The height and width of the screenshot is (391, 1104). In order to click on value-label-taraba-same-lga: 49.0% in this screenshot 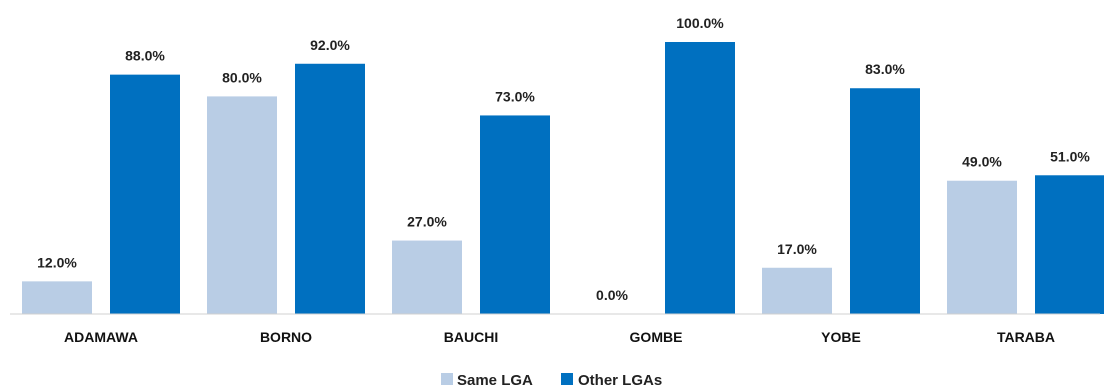, I will do `click(982, 162)`.